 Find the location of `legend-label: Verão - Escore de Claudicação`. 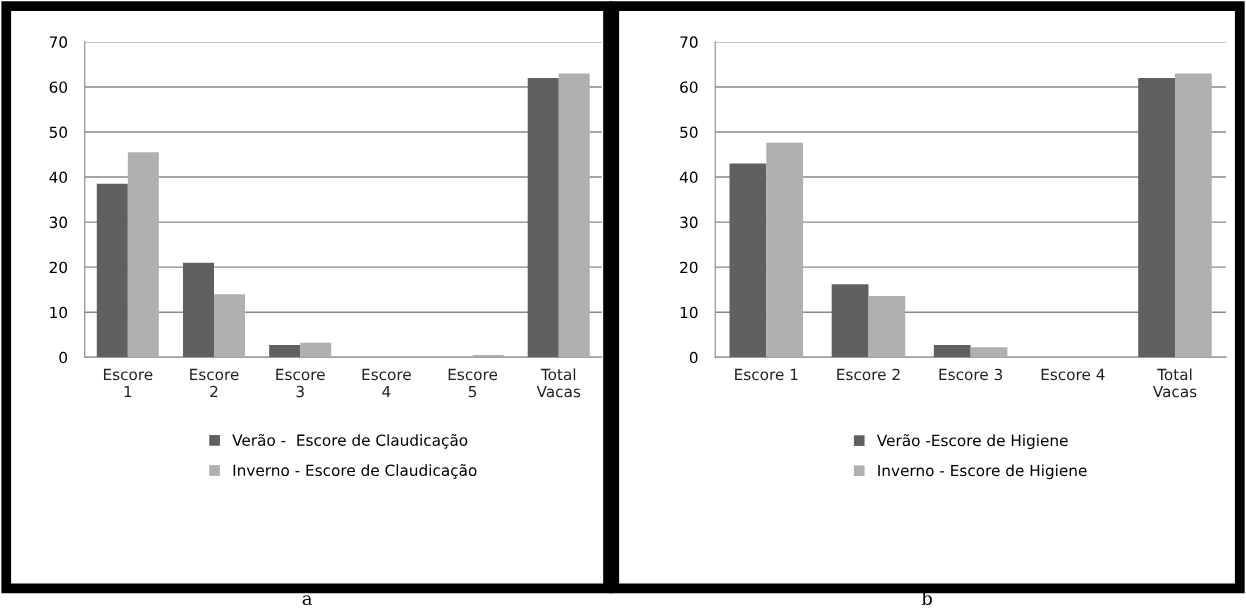

legend-label: Verão - Escore de Claudicação is located at coordinates (350, 441).